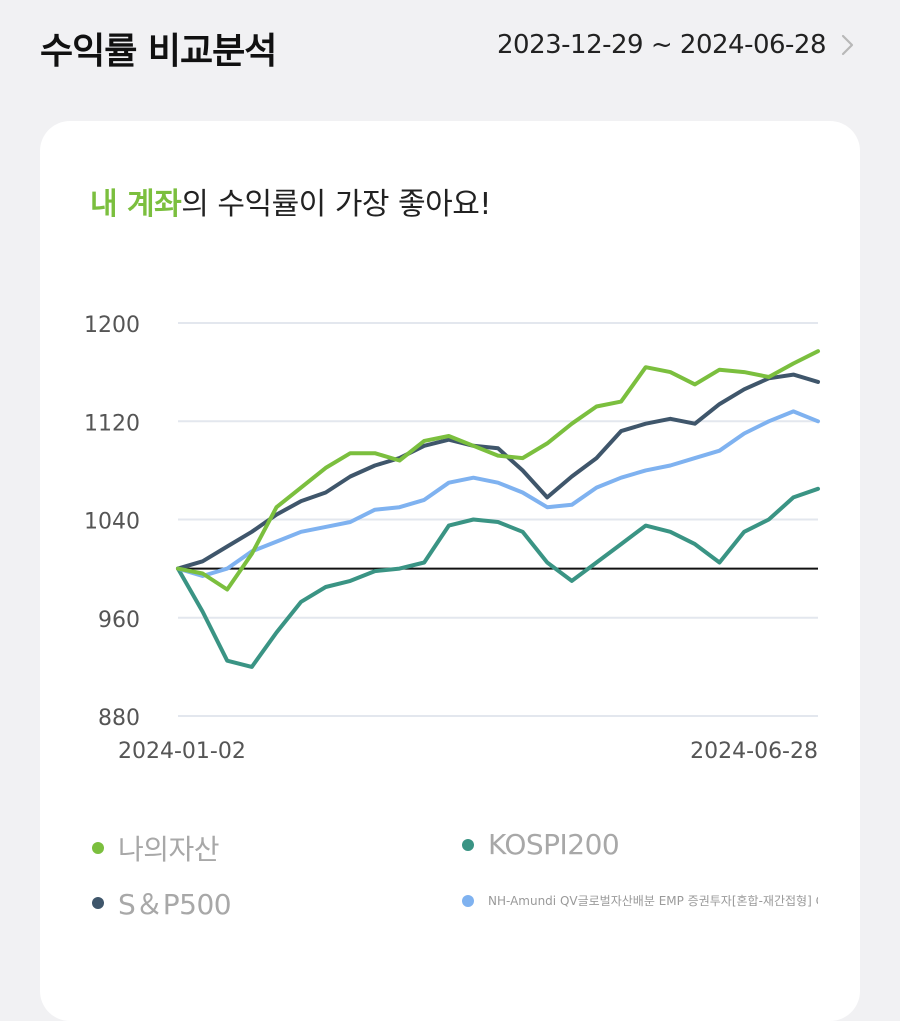 The height and width of the screenshot is (1021, 900). I want to click on legend-label: NH-Amundi QV글로벌자산배분 EMP 증권투자[혼합-재간접형] C, so click(653, 901).